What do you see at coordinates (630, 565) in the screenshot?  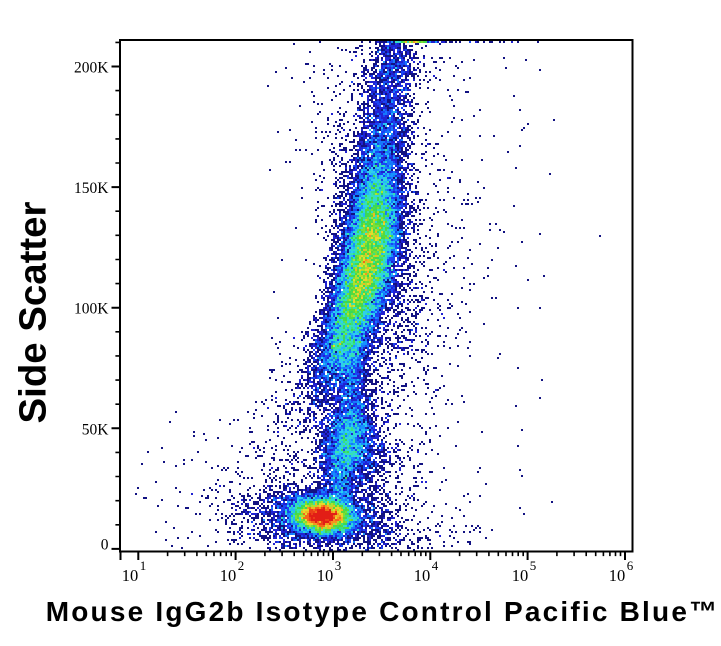 I see `svg-text: 6` at bounding box center [630, 565].